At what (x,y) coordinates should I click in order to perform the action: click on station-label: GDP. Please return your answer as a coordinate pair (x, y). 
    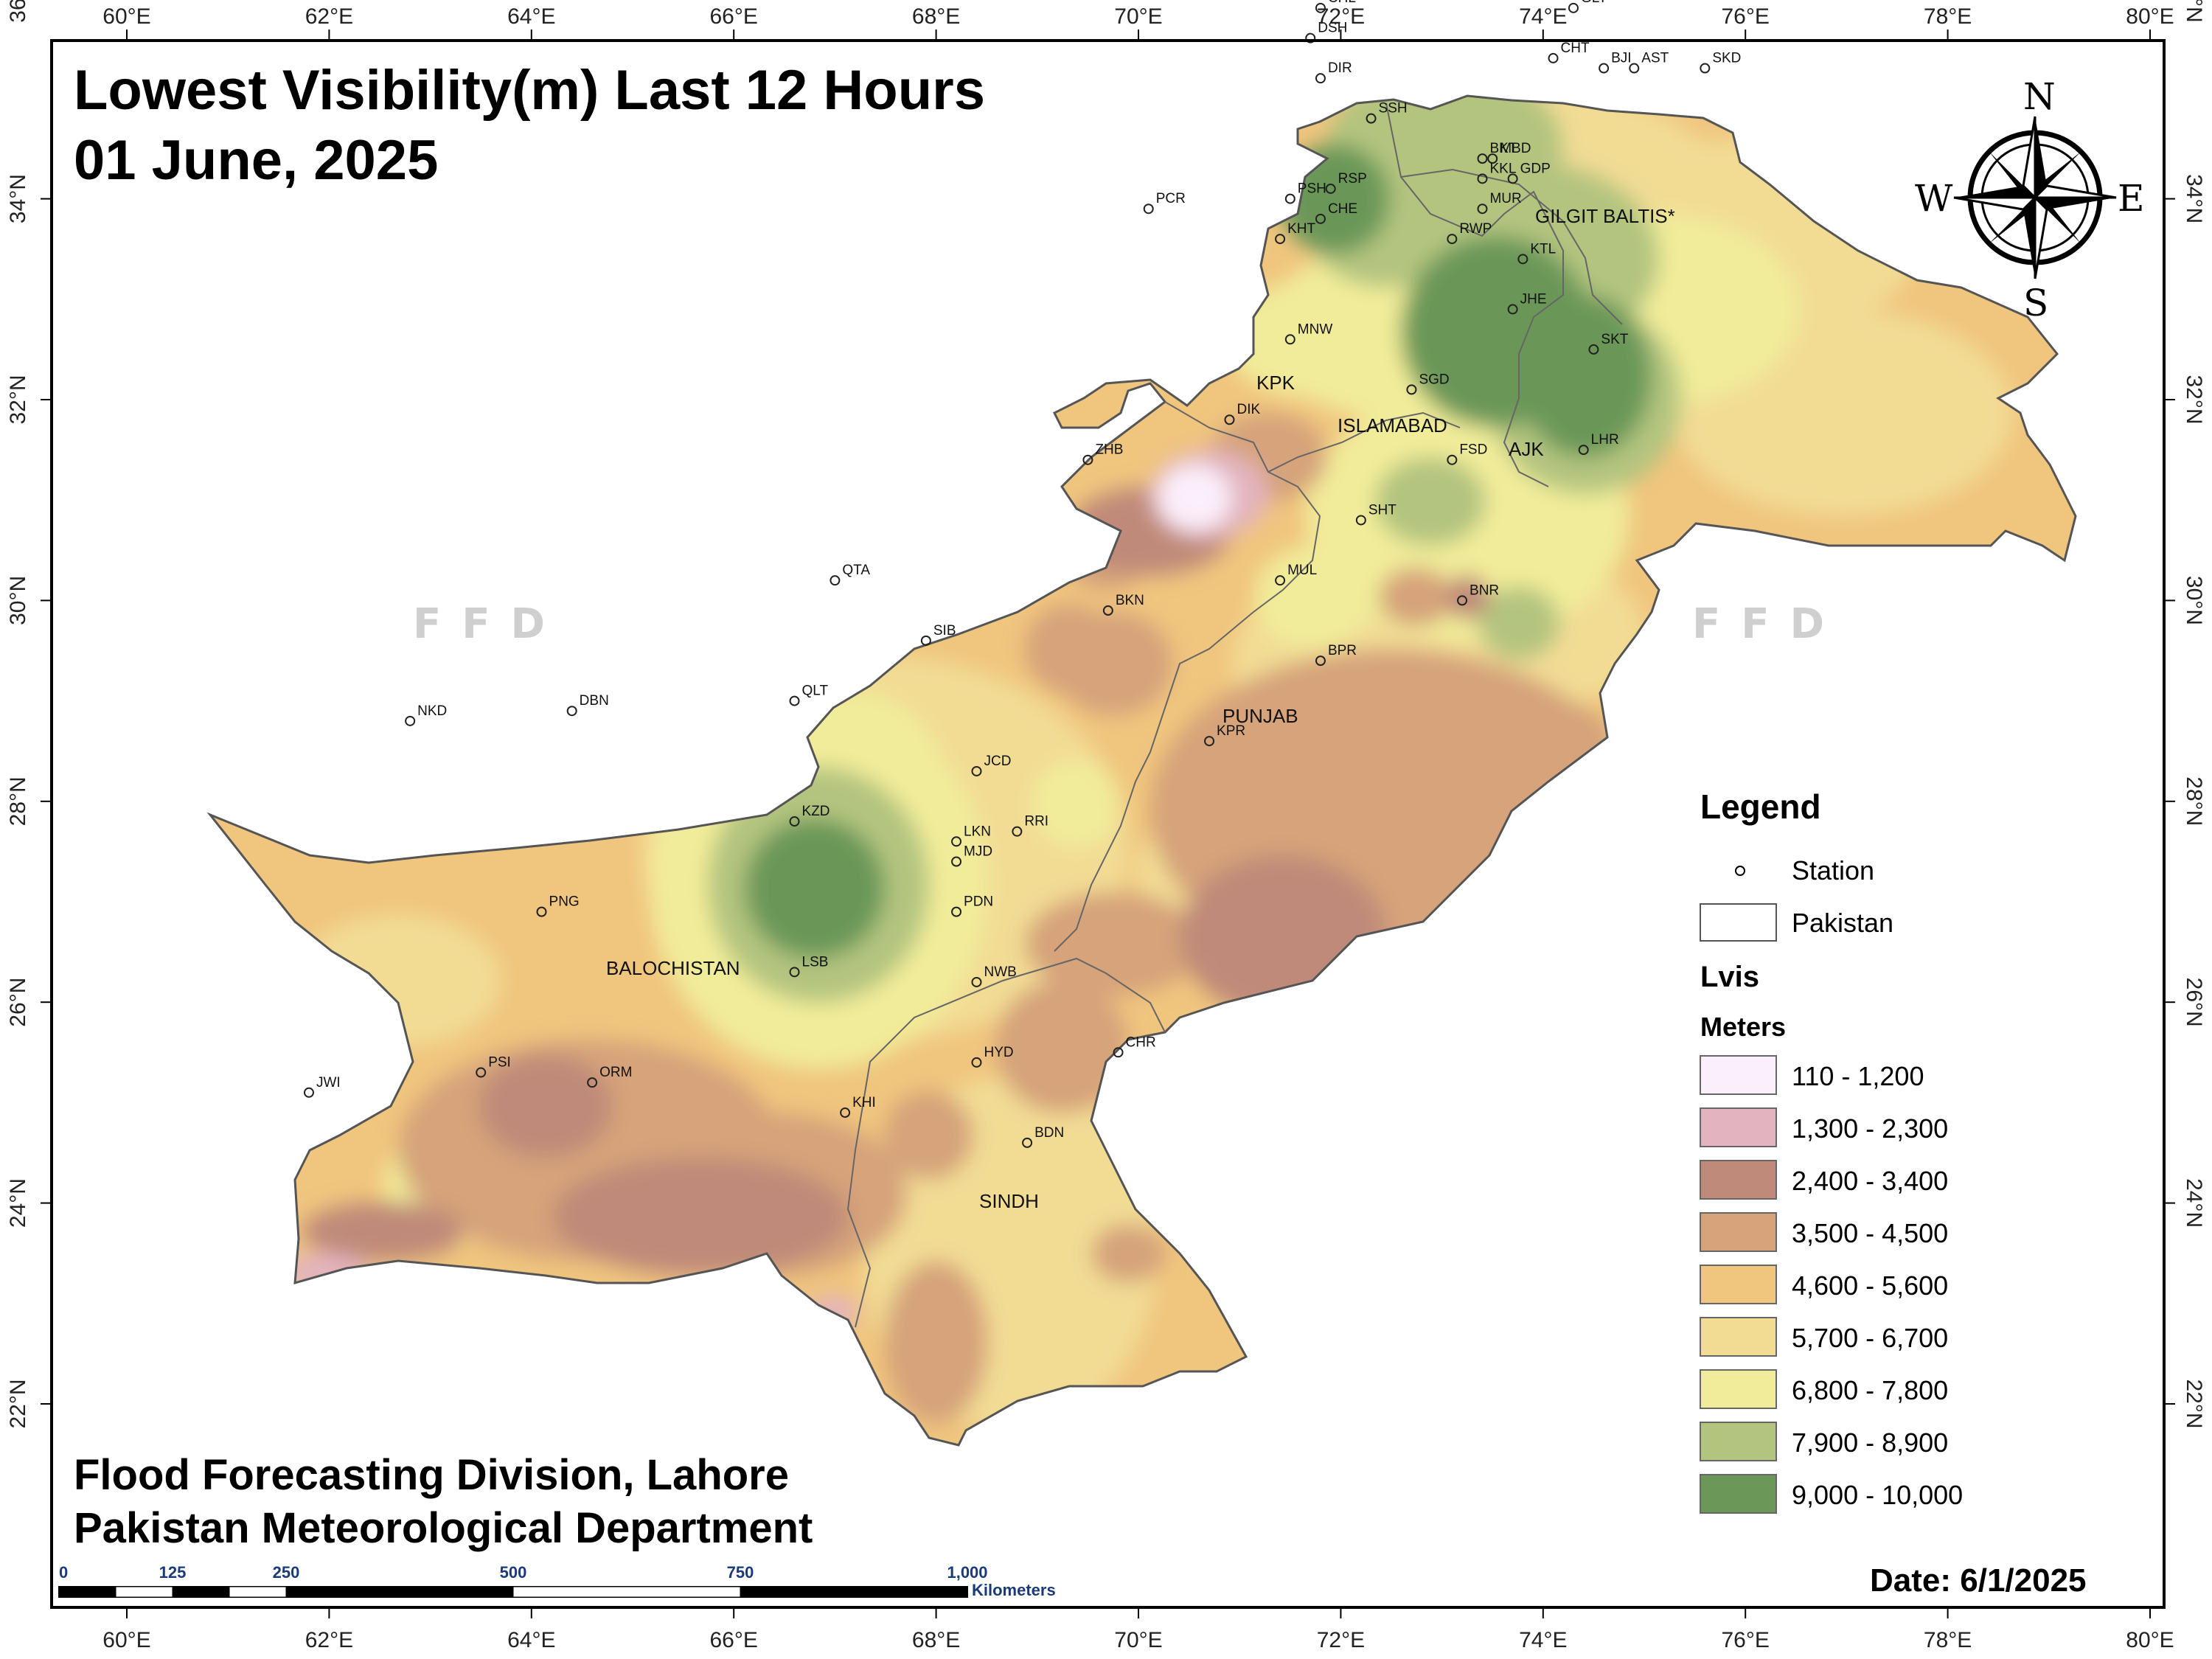
    Looking at the image, I should click on (1535, 168).